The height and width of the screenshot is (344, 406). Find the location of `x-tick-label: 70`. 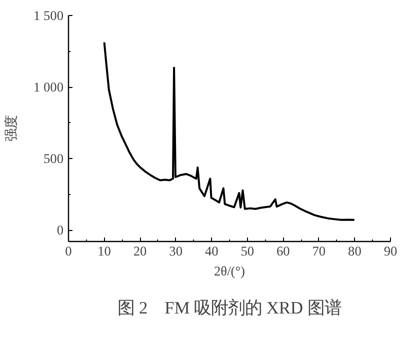

x-tick-label: 70 is located at coordinates (319, 251).